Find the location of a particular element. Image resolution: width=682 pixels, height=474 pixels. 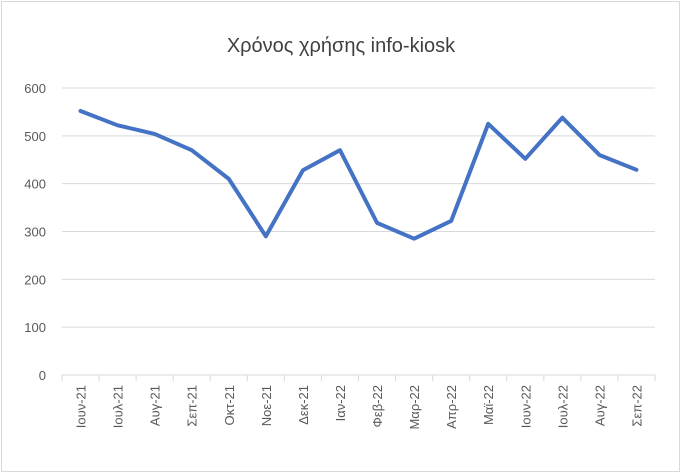

y-tick-label: 300 is located at coordinates (35, 232).